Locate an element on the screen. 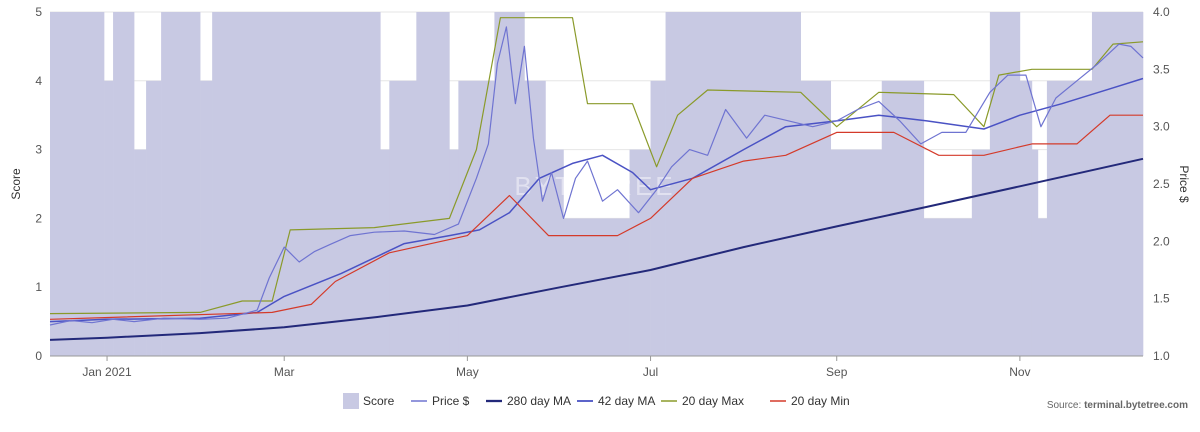 This screenshot has width=1200, height=432. legend-item-20-day-min: 20 day Min is located at coordinates (810, 401).